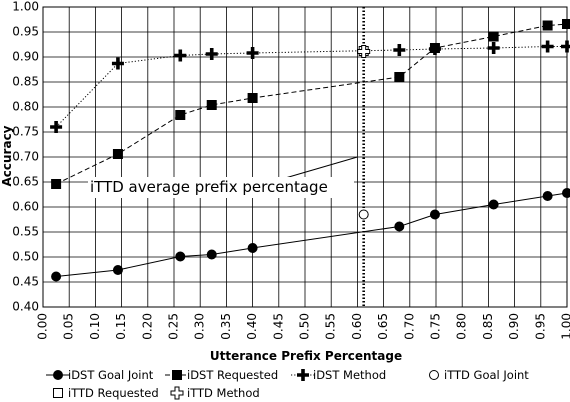  I want to click on x-tick-label: 0.40, so click(252, 326).